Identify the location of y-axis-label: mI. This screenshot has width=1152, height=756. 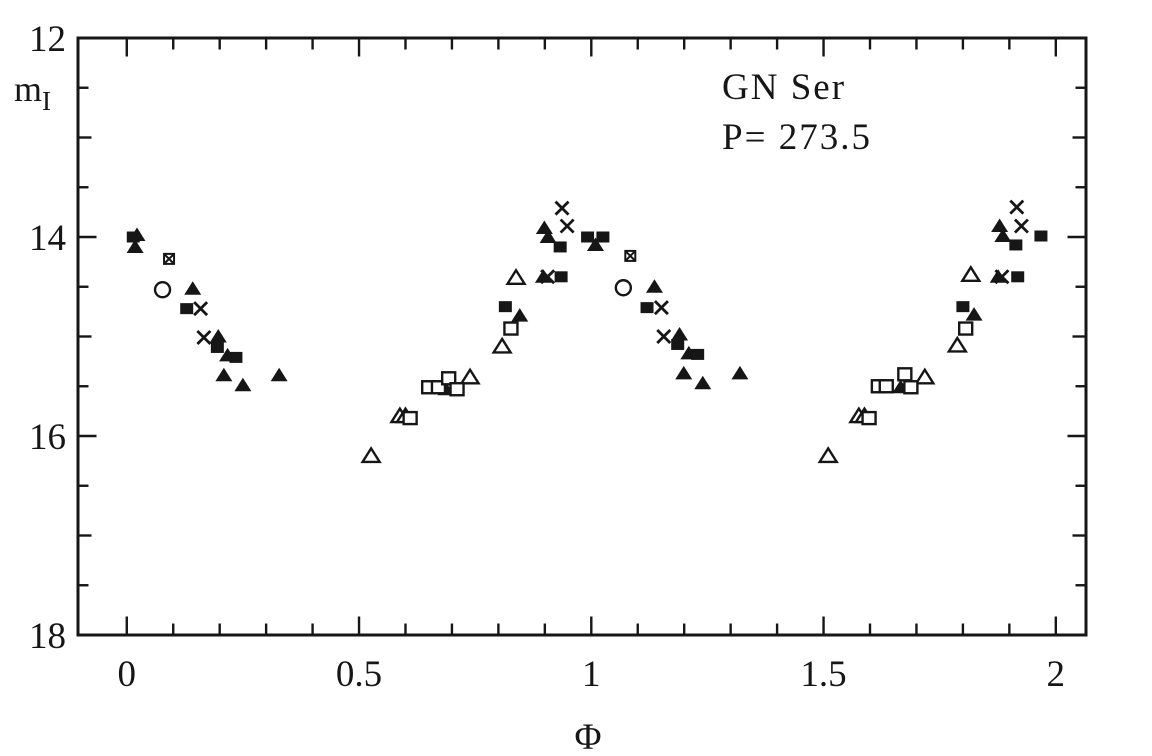
(32, 92).